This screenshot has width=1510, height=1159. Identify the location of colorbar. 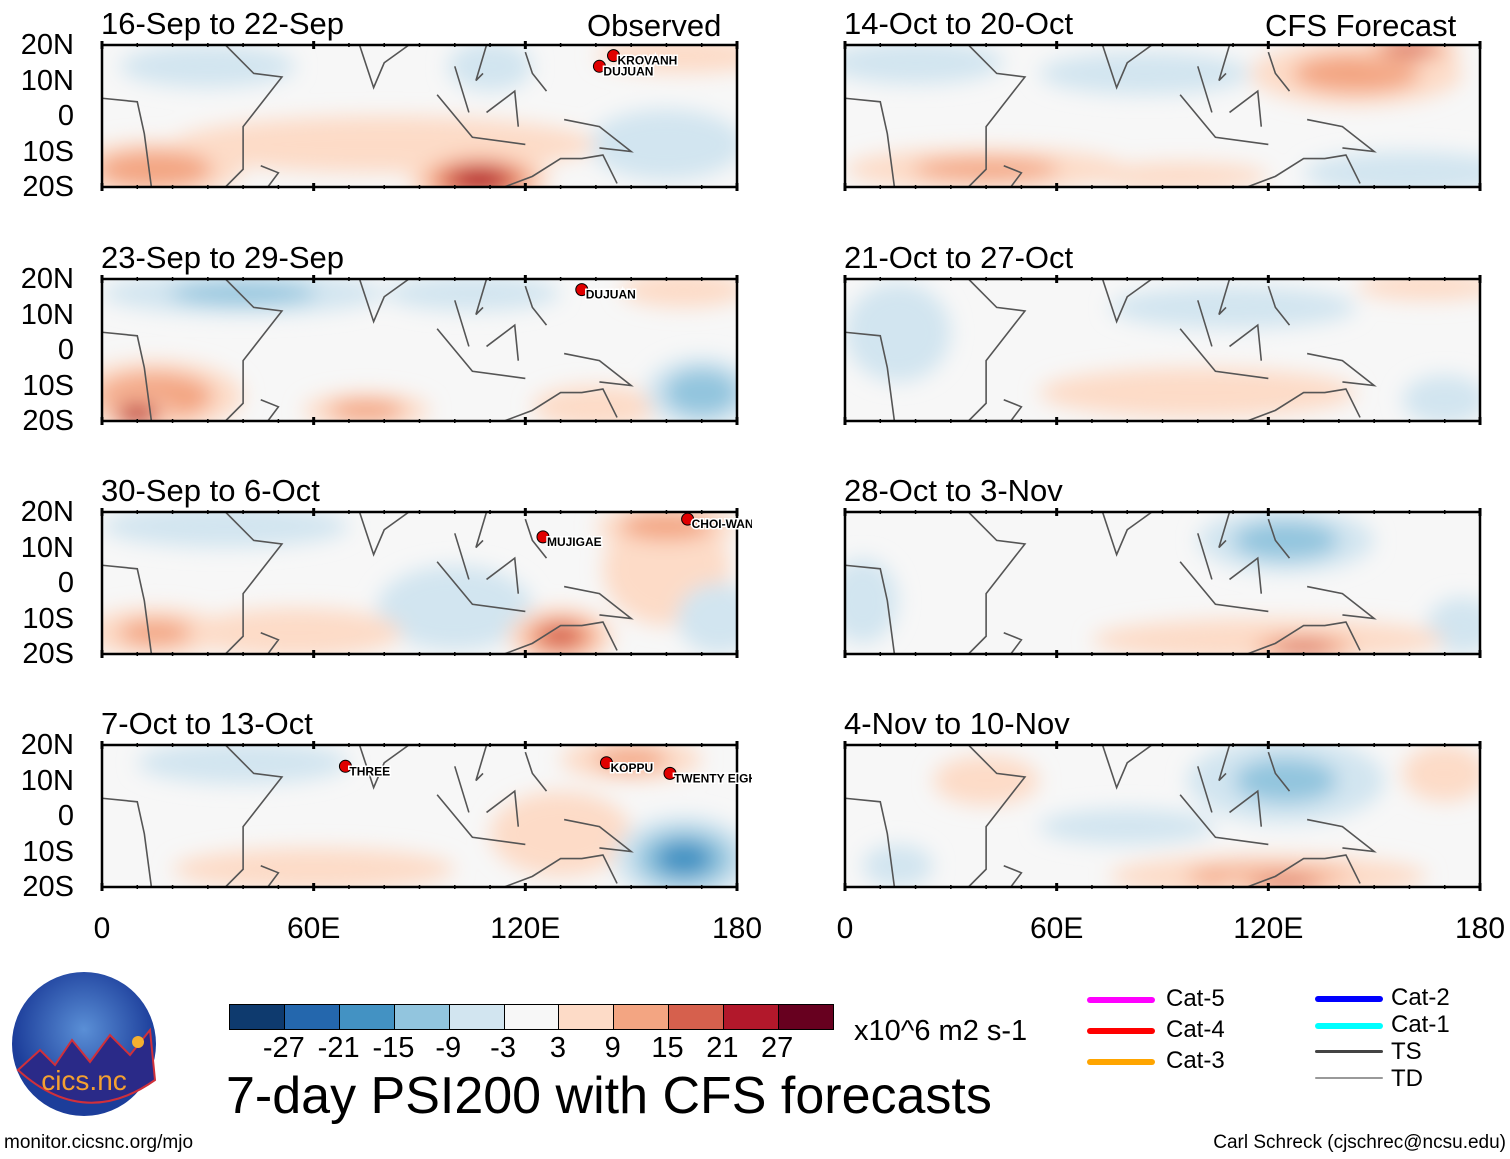
(531, 1017).